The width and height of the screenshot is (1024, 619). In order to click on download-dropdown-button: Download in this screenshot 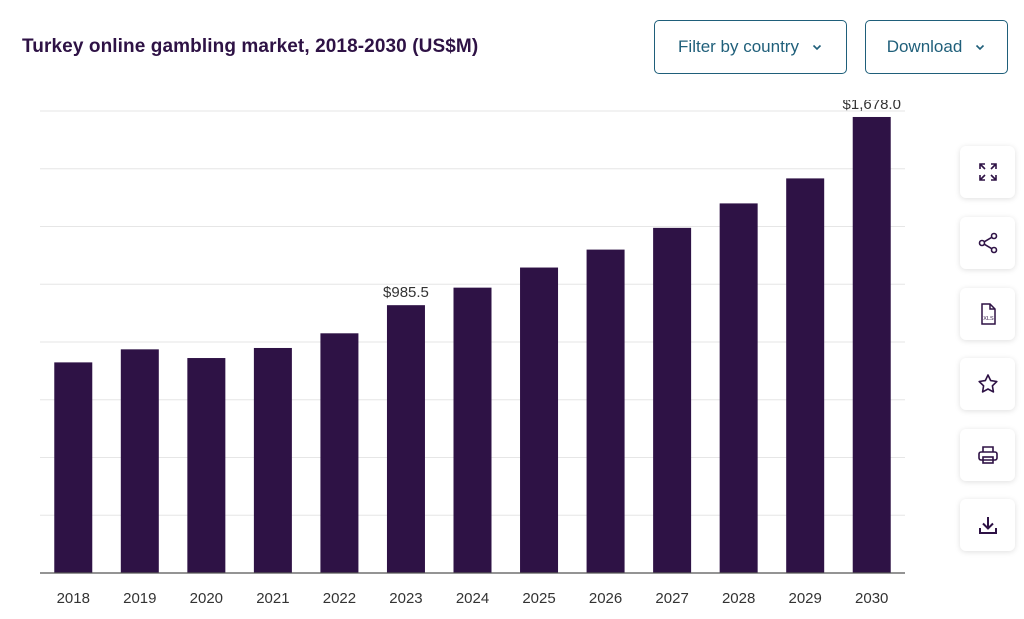, I will do `click(936, 47)`.